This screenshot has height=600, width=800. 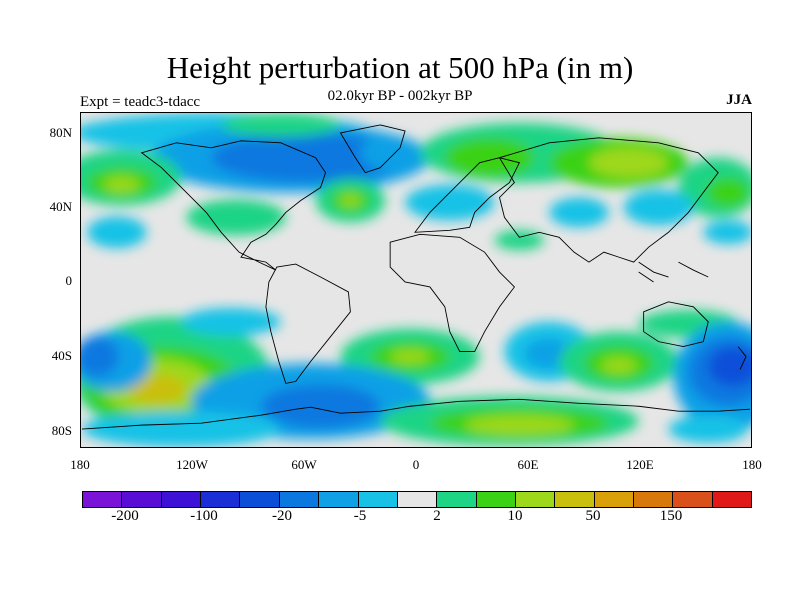 What do you see at coordinates (60, 132) in the screenshot?
I see `lat-tick-label: 80N` at bounding box center [60, 132].